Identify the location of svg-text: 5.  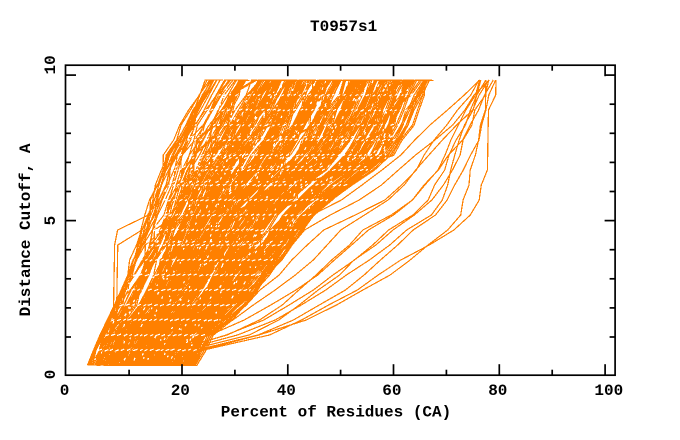
(51, 221).